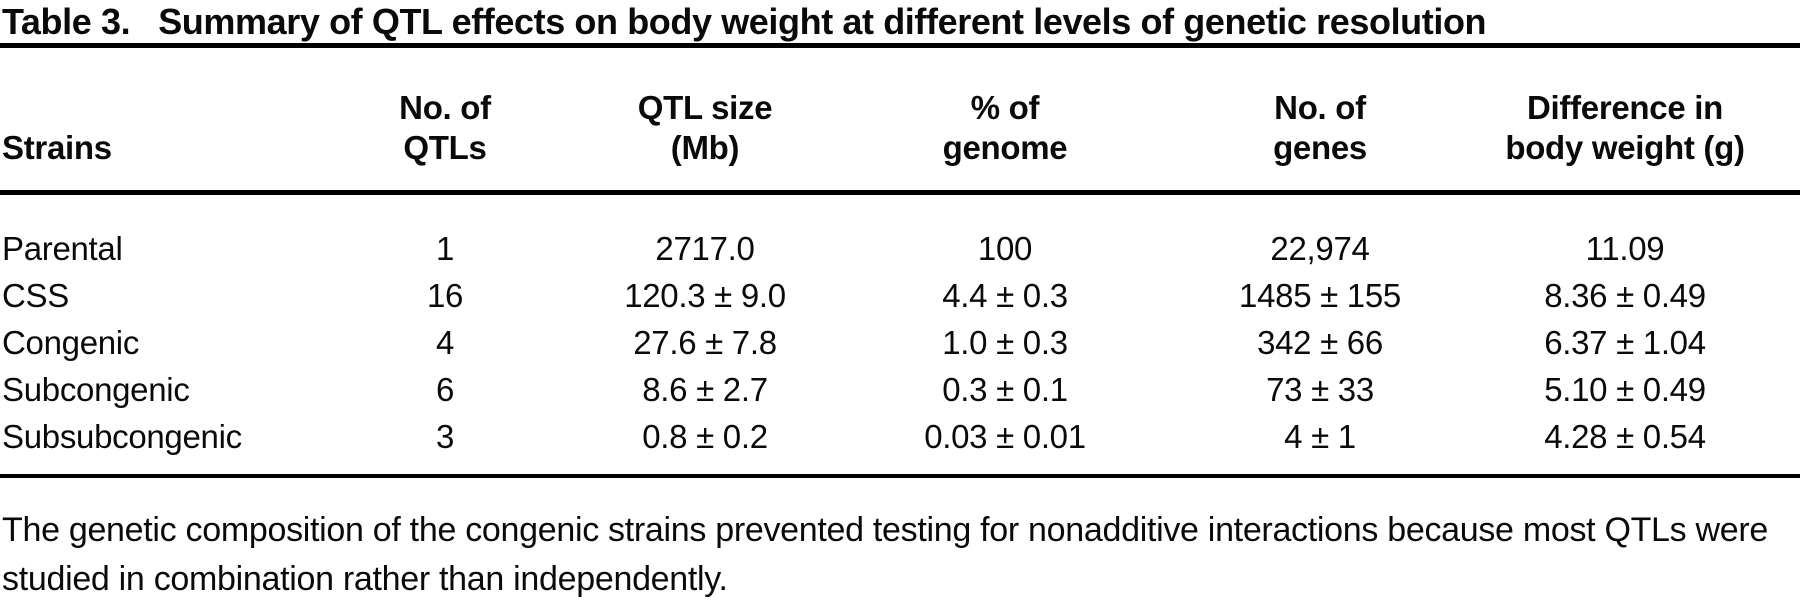  What do you see at coordinates (705, 342) in the screenshot?
I see `cell-qtl-size: 27.6 ± 7.8` at bounding box center [705, 342].